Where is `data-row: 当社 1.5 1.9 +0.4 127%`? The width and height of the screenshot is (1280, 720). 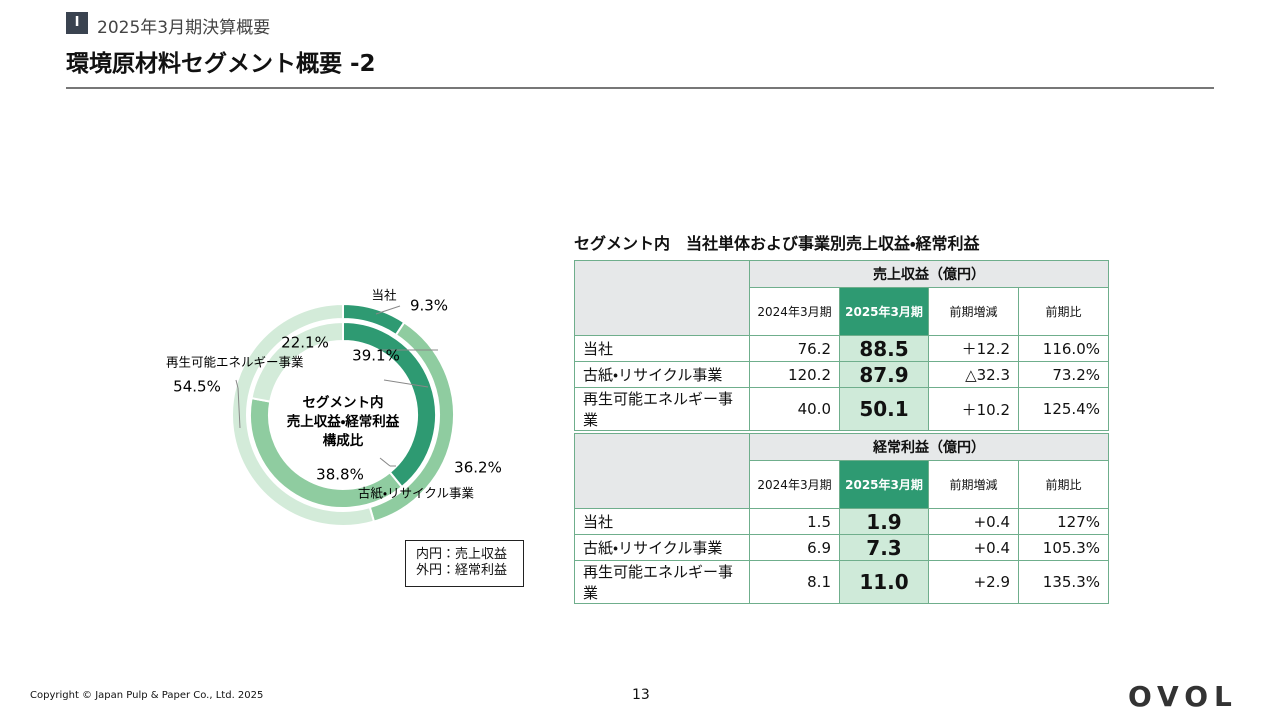
data-row: 当社 1.5 1.9 +0.4 127% is located at coordinates (841, 521).